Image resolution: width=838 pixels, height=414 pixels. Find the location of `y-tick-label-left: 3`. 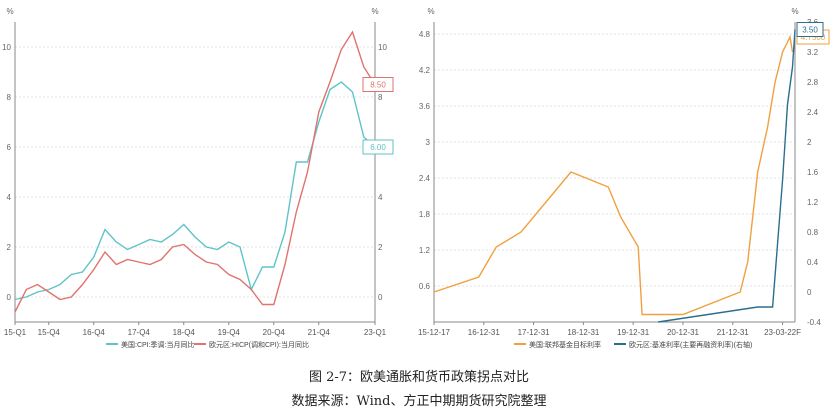

y-tick-label-left: 3 is located at coordinates (428, 142).